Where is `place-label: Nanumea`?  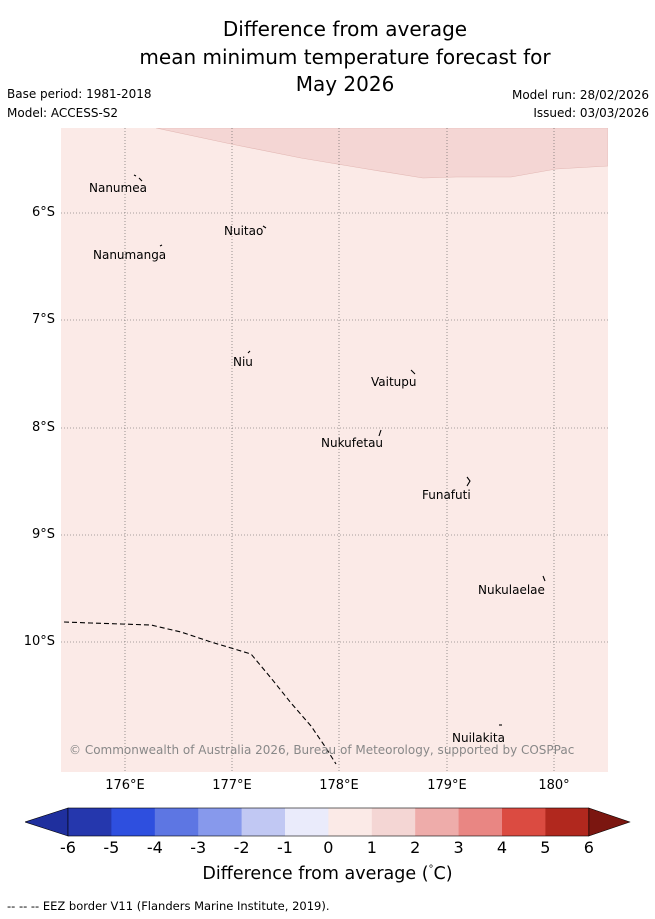
place-label: Nanumea is located at coordinates (118, 188).